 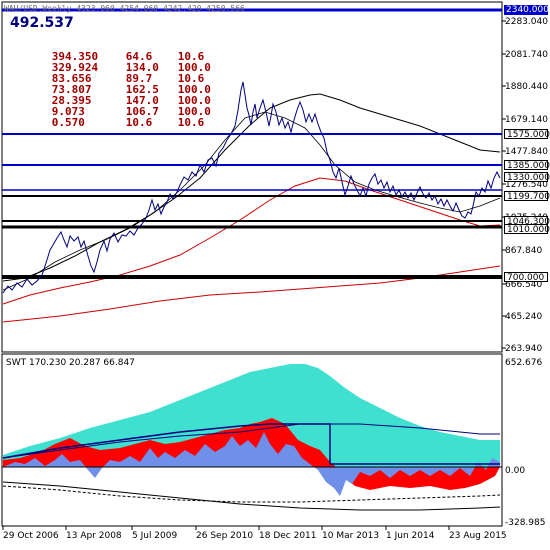 I want to click on stats-row: 329.924 134.0 100.0, so click(x=120, y=62).